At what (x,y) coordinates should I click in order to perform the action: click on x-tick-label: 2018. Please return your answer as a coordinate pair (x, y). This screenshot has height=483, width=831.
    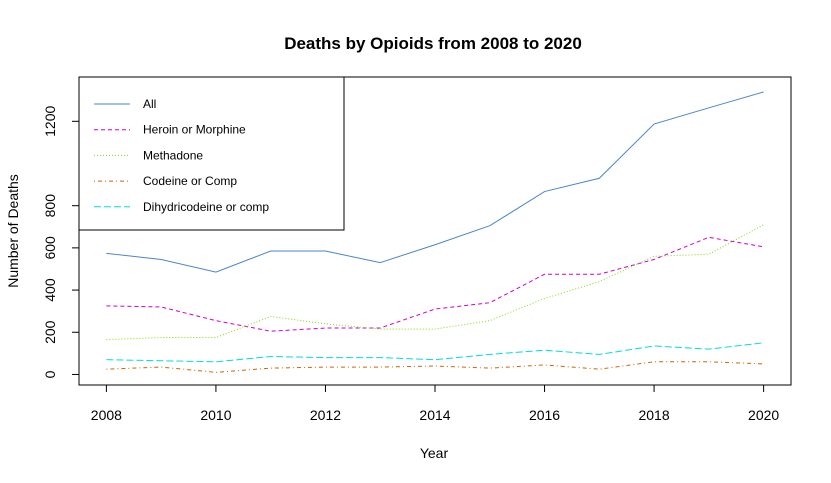
    Looking at the image, I should click on (653, 415).